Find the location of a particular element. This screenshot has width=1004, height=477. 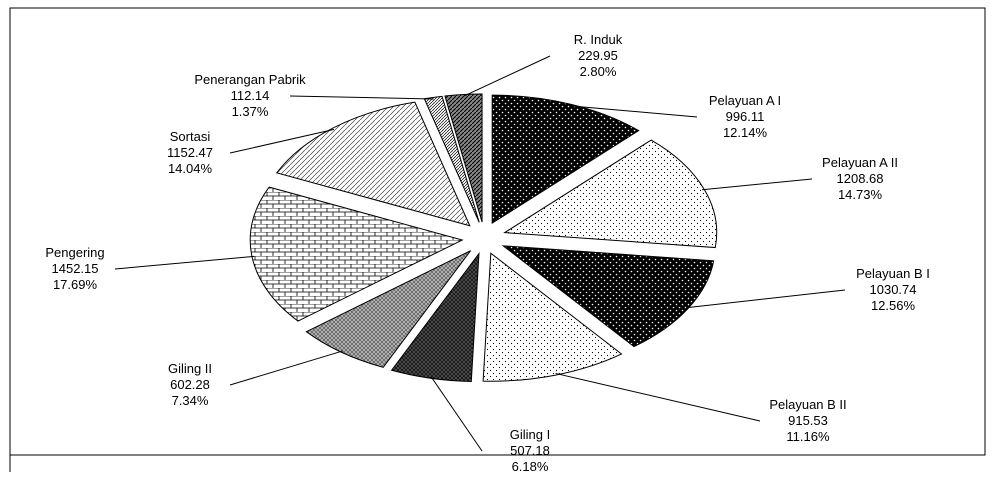

slice-percent: 12.14% is located at coordinates (745, 132).